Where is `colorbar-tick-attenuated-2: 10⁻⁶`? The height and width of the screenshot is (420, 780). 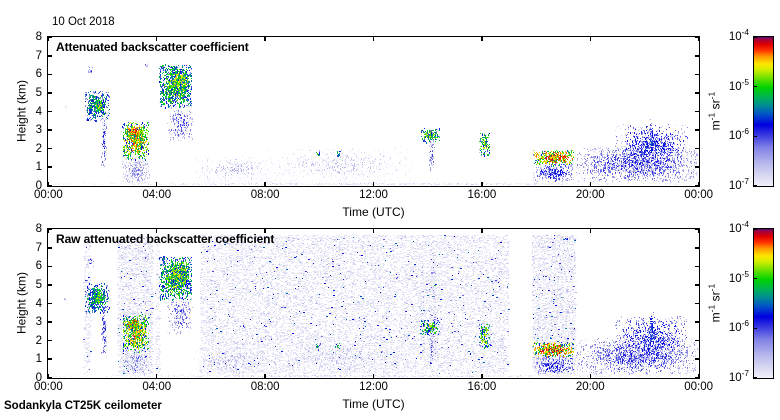 colorbar-tick-attenuated-2: 10⁻⁶ is located at coordinates (738, 135).